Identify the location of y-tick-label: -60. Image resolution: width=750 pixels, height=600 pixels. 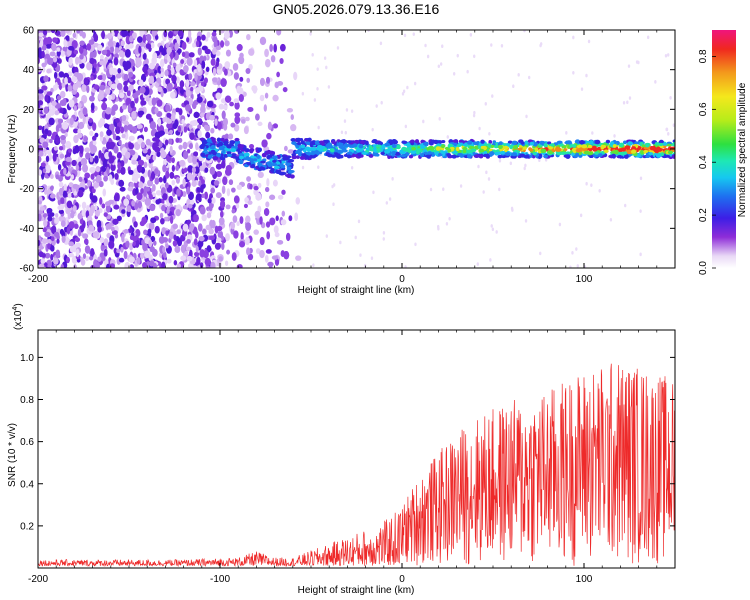
(27, 269).